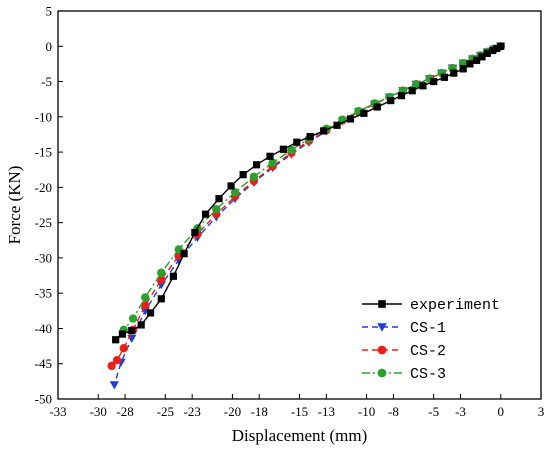  What do you see at coordinates (428, 351) in the screenshot?
I see `legend-label: CS-2` at bounding box center [428, 351].